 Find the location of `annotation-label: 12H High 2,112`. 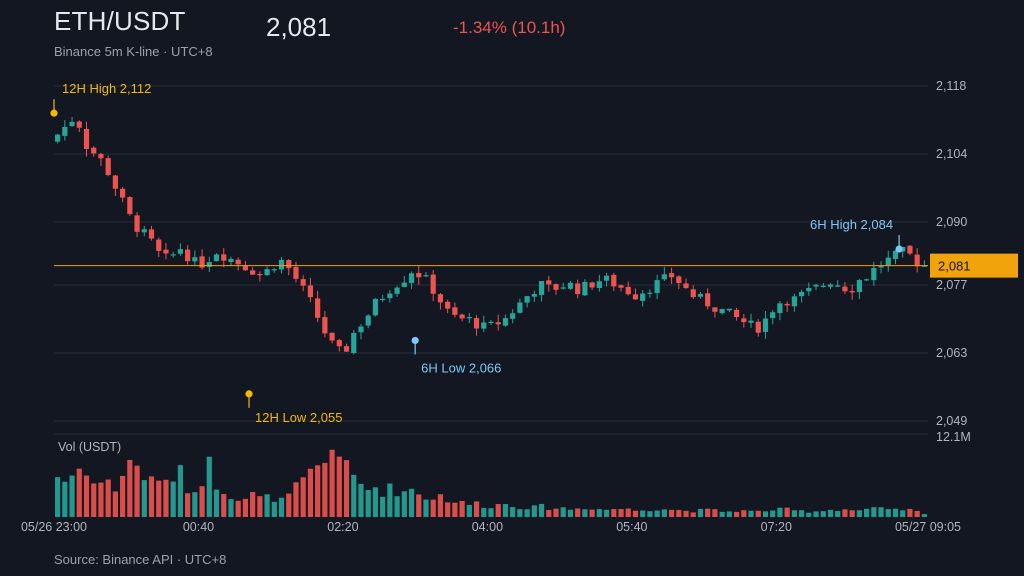

annotation-label: 12H High 2,112 is located at coordinates (106, 88).